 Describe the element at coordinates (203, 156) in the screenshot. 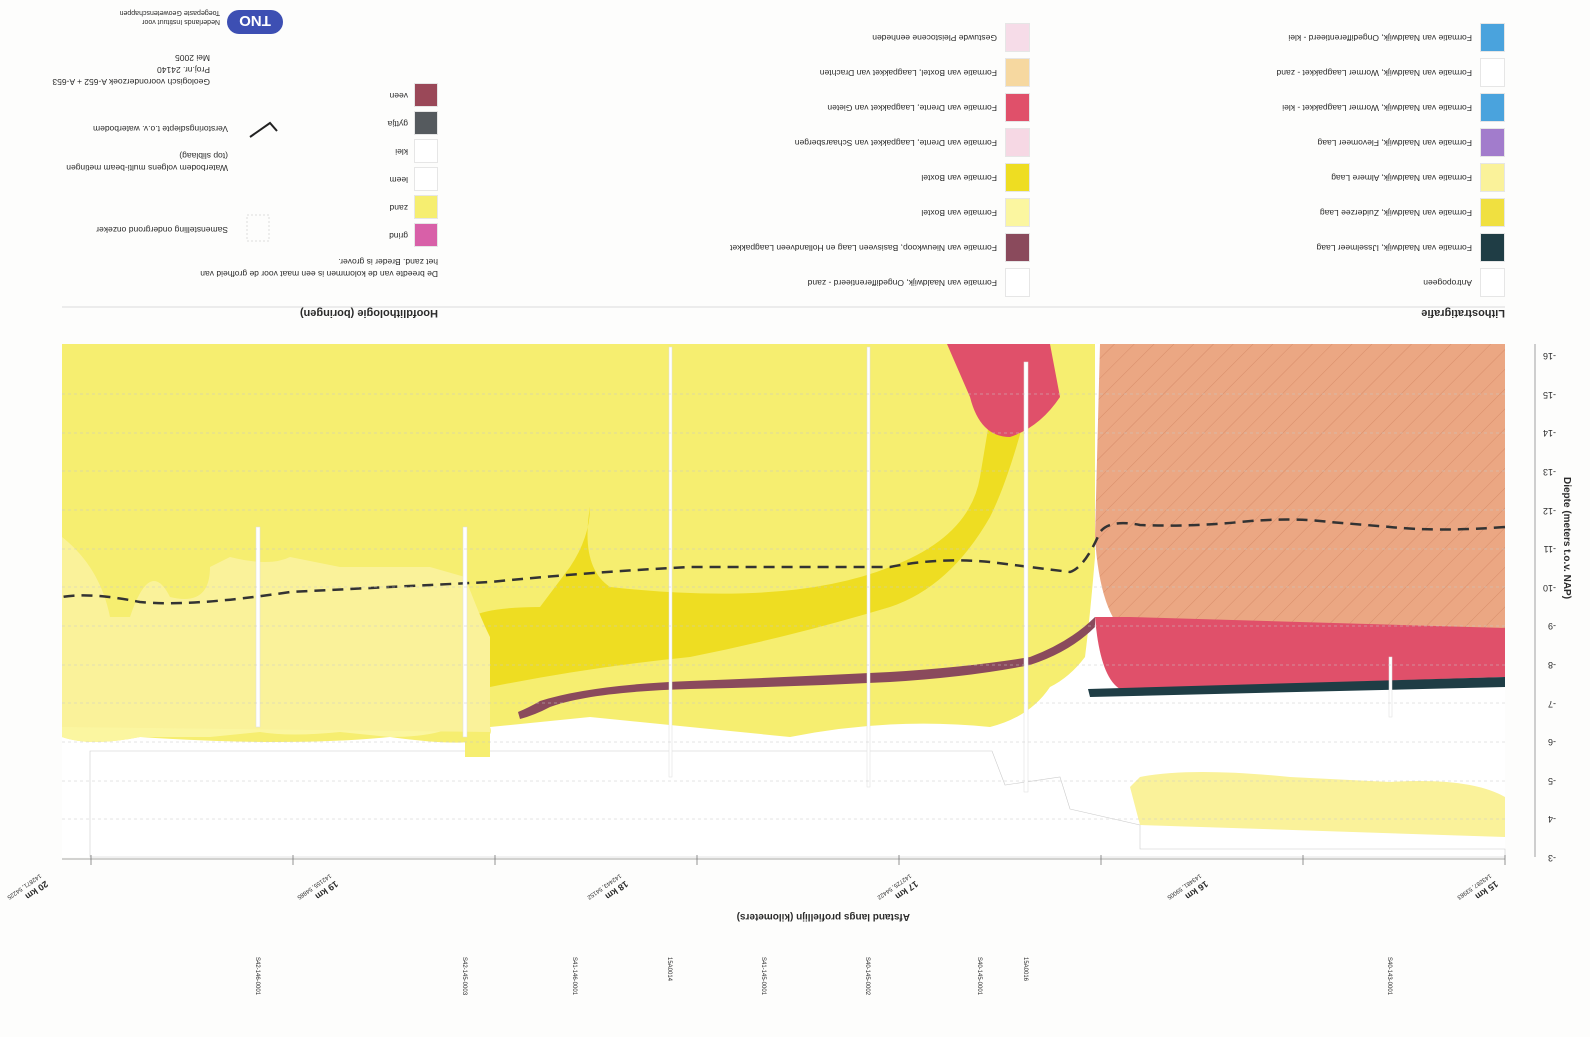

I see `symbol-top-sliblaag-label: (top sliblaag)` at that location.